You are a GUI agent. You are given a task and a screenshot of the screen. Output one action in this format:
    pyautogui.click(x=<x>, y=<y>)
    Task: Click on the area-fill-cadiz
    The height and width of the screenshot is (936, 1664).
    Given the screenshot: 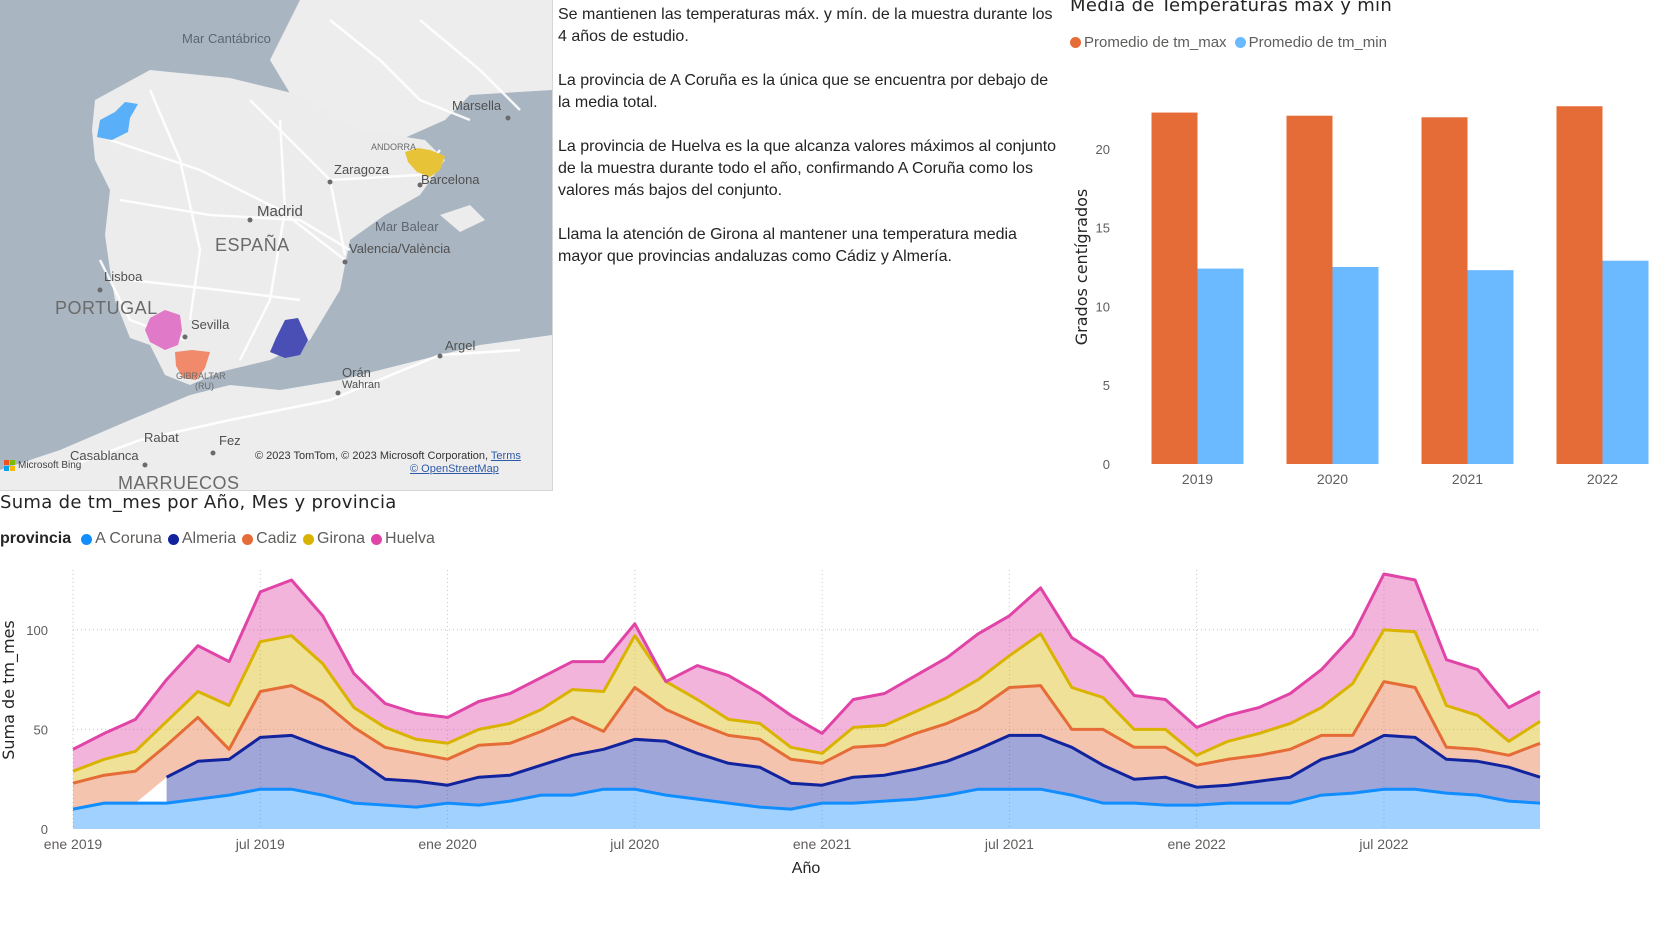 What is the action you would take?
    pyautogui.click(x=806, y=745)
    